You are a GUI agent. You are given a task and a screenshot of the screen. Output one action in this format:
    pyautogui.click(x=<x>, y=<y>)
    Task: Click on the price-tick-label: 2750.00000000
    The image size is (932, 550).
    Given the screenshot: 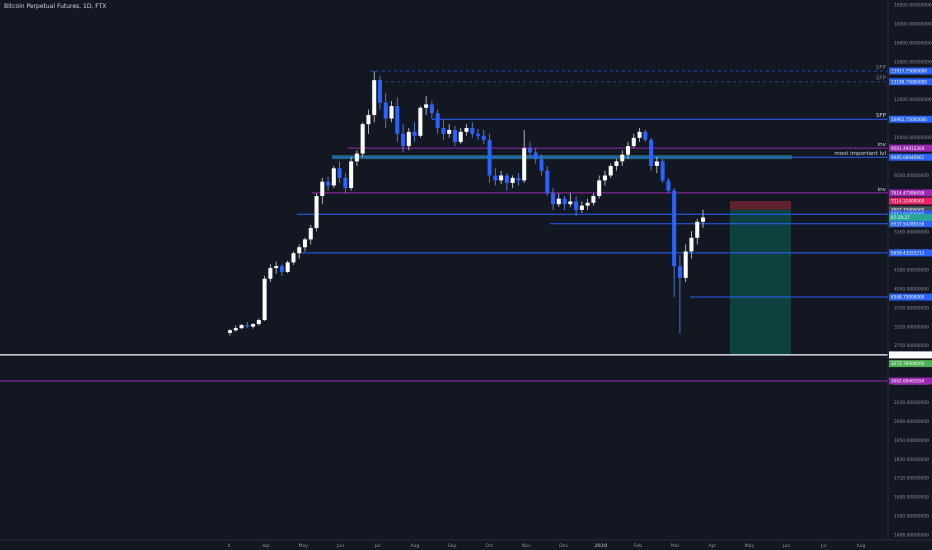 What is the action you would take?
    pyautogui.click(x=911, y=346)
    